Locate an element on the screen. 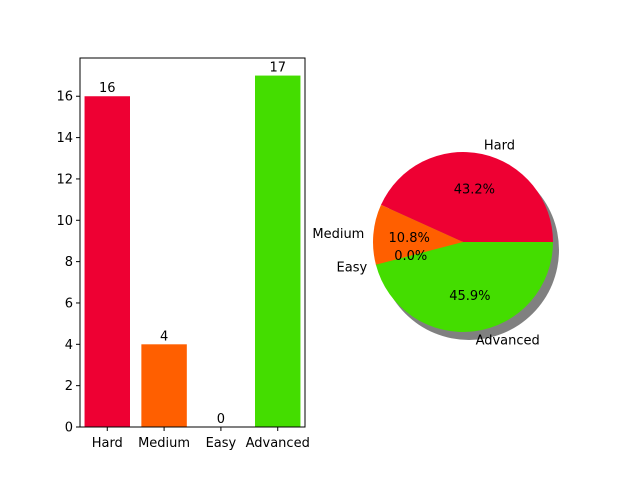 The image size is (640, 480). bar-value-label: 4 is located at coordinates (164, 336).